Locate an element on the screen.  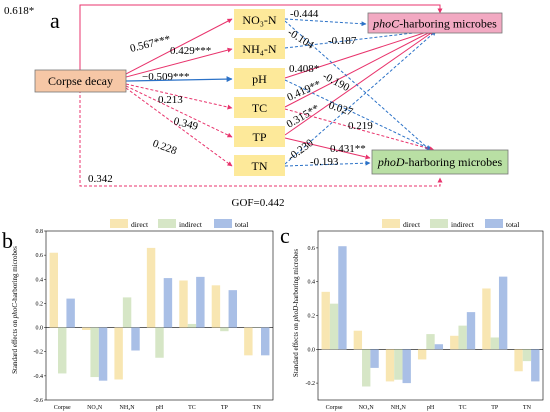
y-tick-label: -0.2 is located at coordinates (39, 353).